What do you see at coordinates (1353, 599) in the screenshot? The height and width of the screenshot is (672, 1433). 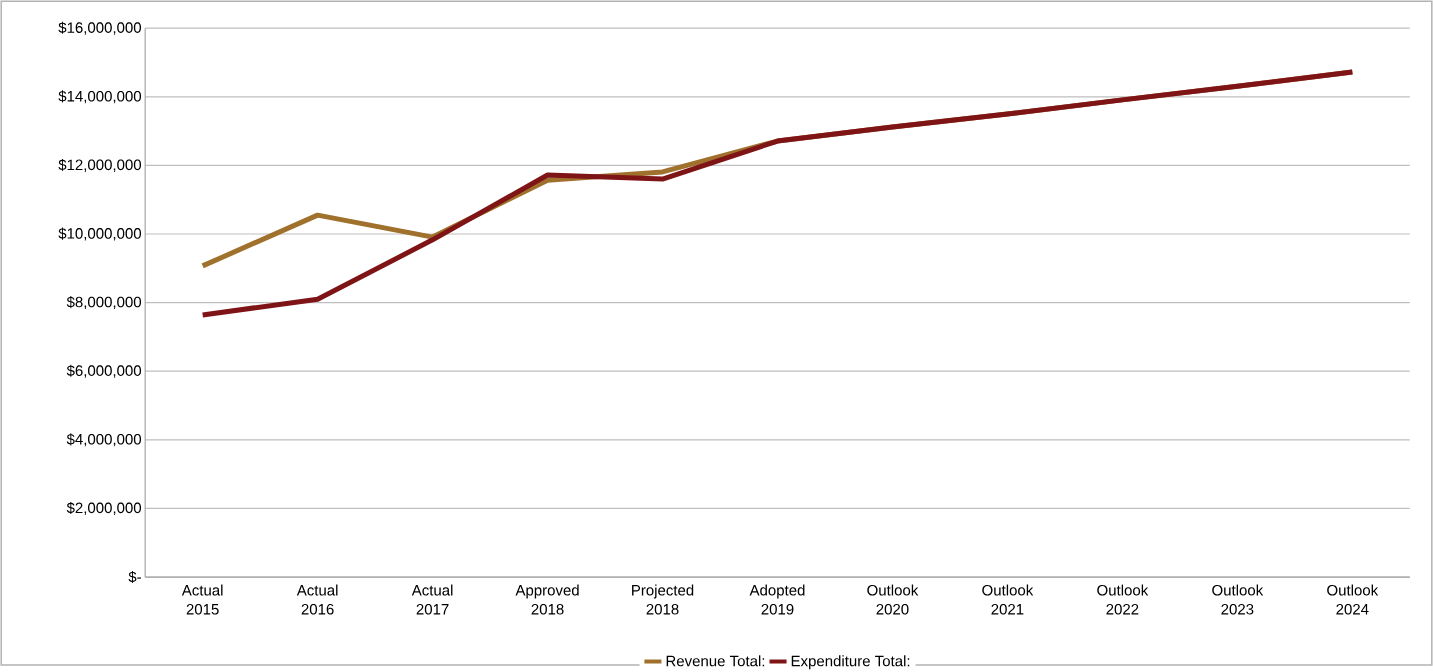 I see `x-tick-label: Outlook 2024` at bounding box center [1353, 599].